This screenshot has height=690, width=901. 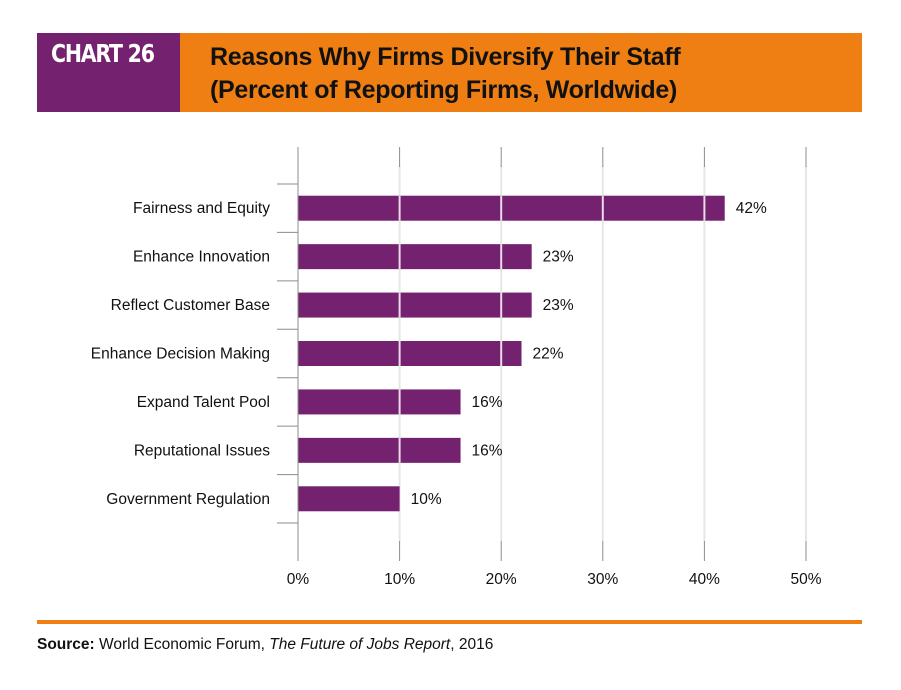 I want to click on category-label: Reputational Issues, so click(x=202, y=450).